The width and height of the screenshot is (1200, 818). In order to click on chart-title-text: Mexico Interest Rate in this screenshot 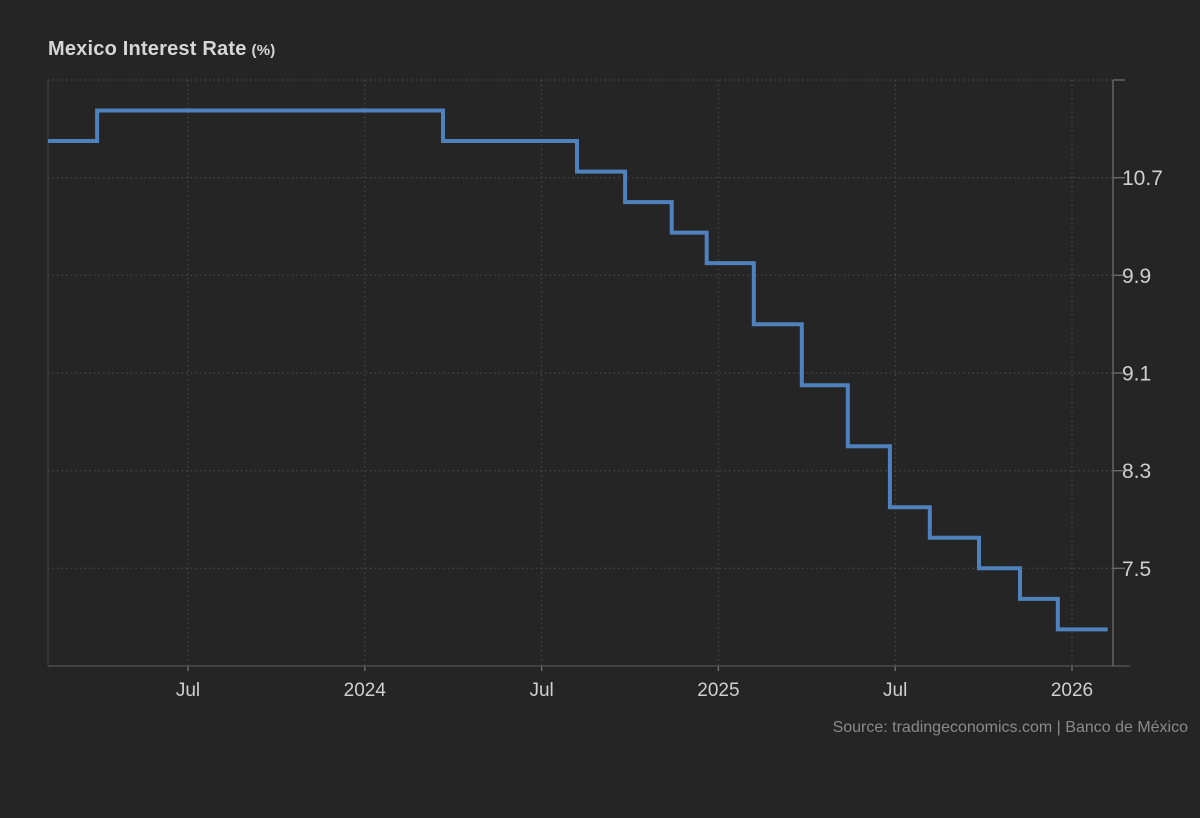, I will do `click(147, 49)`.